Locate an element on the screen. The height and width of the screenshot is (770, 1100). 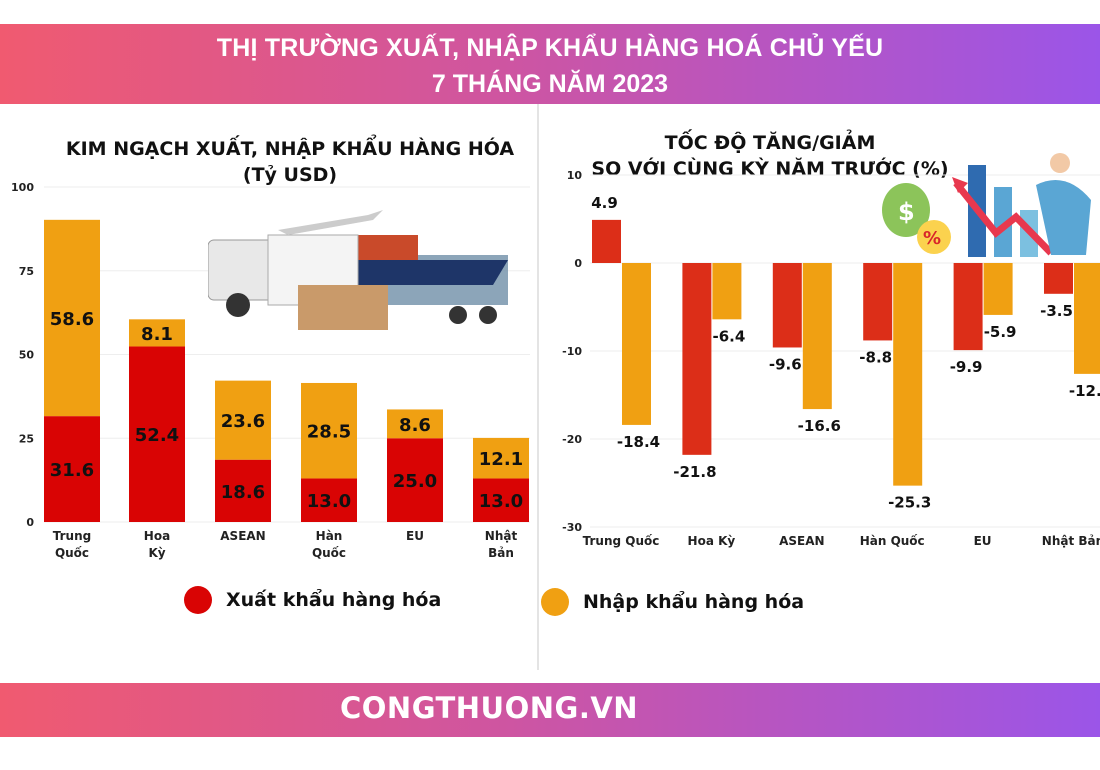
data-label-import-growth: -12.6 is located at coordinates (1084, 391).